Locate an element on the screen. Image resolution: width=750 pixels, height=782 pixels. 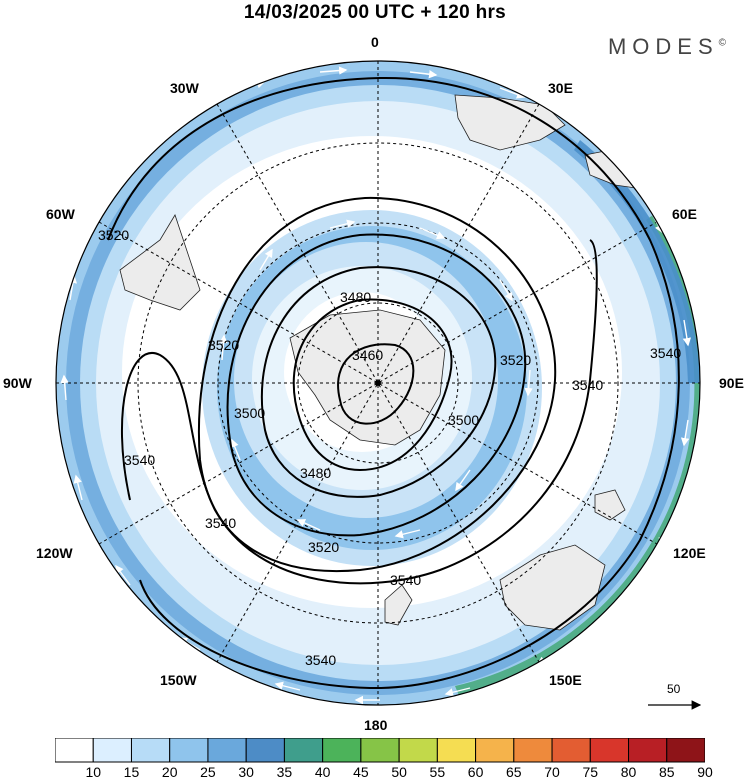
colorbar-tick-label: 50 is located at coordinates (399, 772).